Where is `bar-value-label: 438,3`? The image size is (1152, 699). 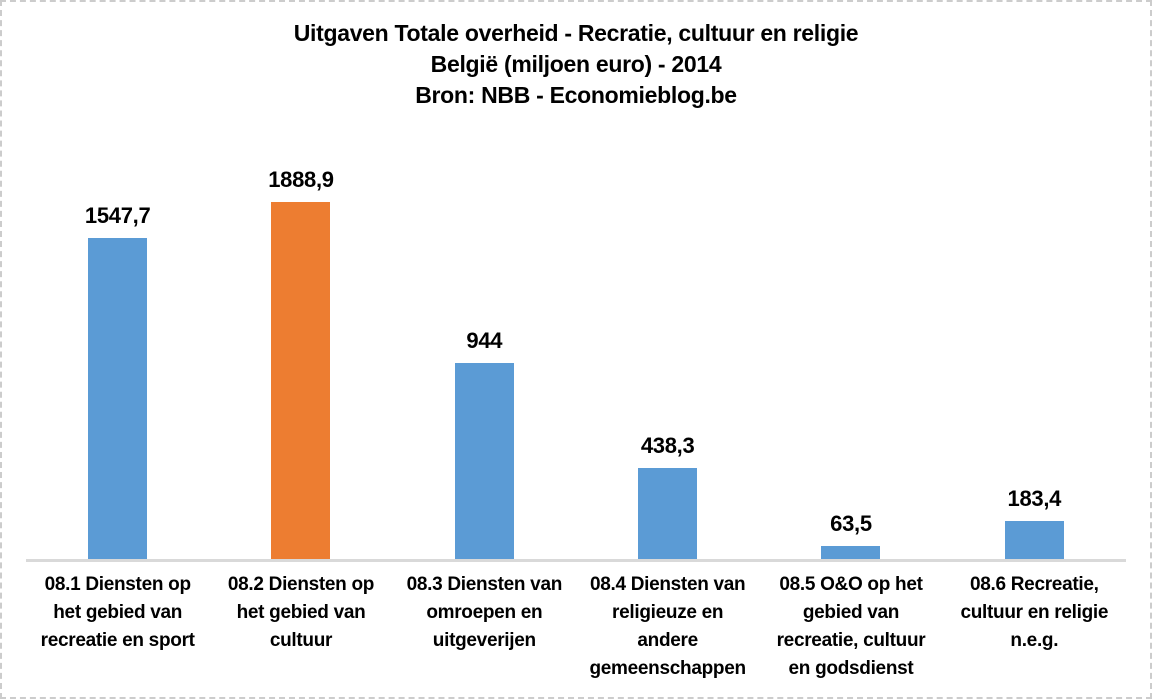
bar-value-label: 438,3 is located at coordinates (667, 445).